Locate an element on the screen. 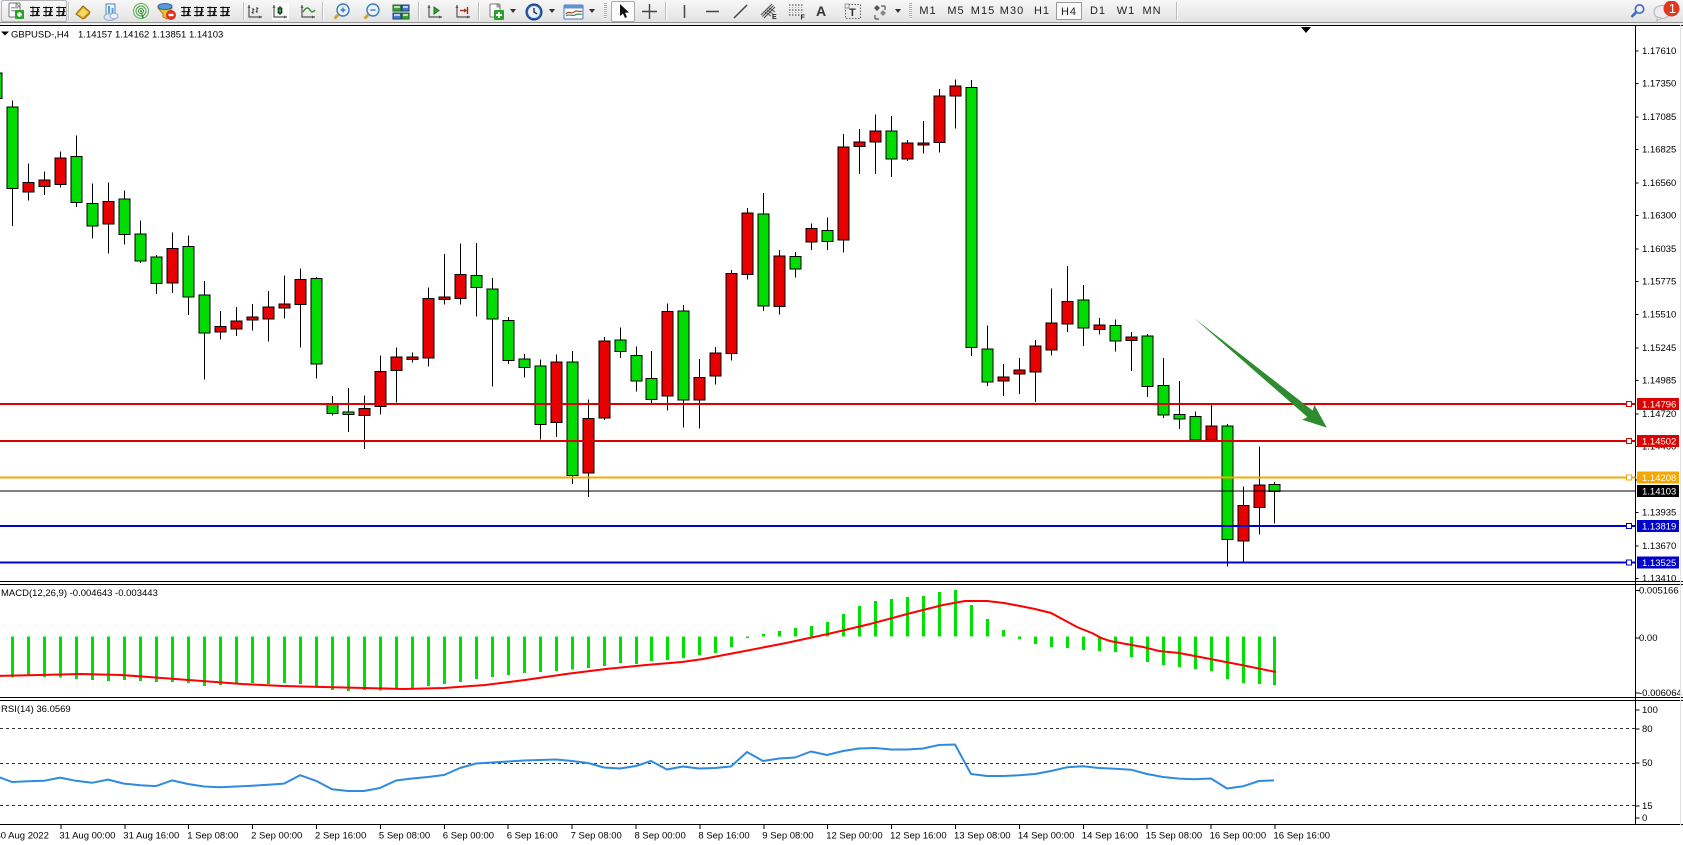  svg-text: 50 is located at coordinates (1647, 763).